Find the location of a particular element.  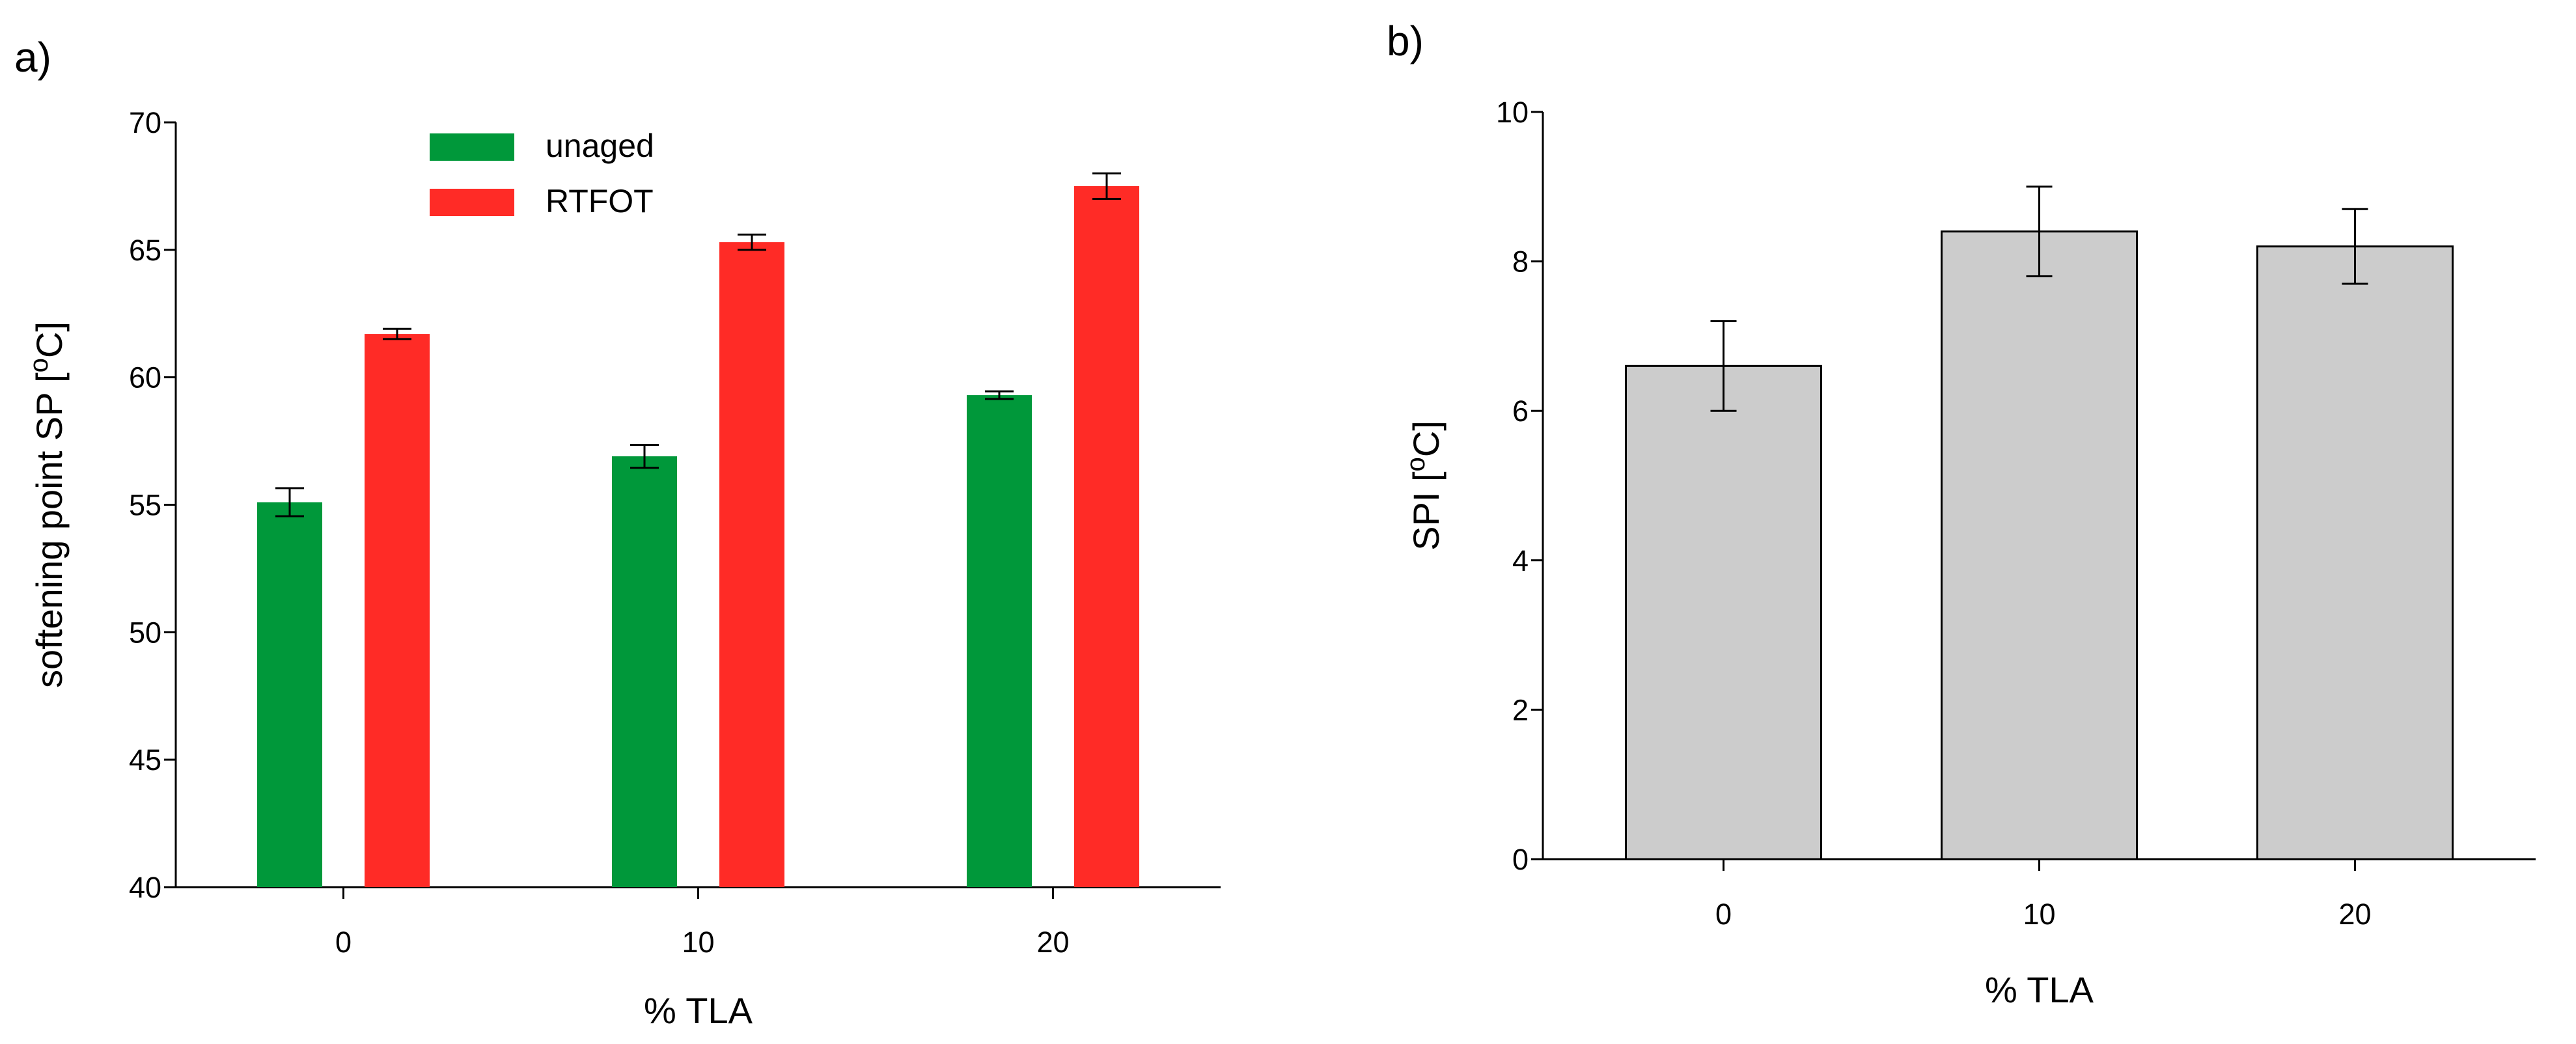

legend-swatch-rtfot is located at coordinates (472, 202).